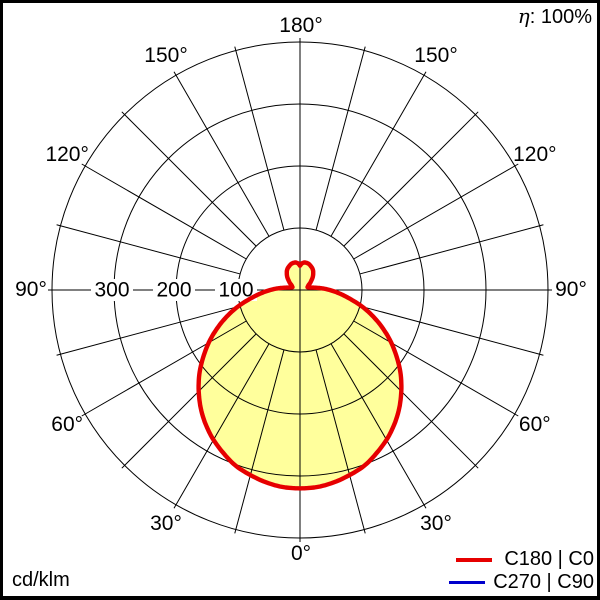 This screenshot has height=600, width=600. I want to click on angle-label-30deg-right: 30°, so click(436, 523).